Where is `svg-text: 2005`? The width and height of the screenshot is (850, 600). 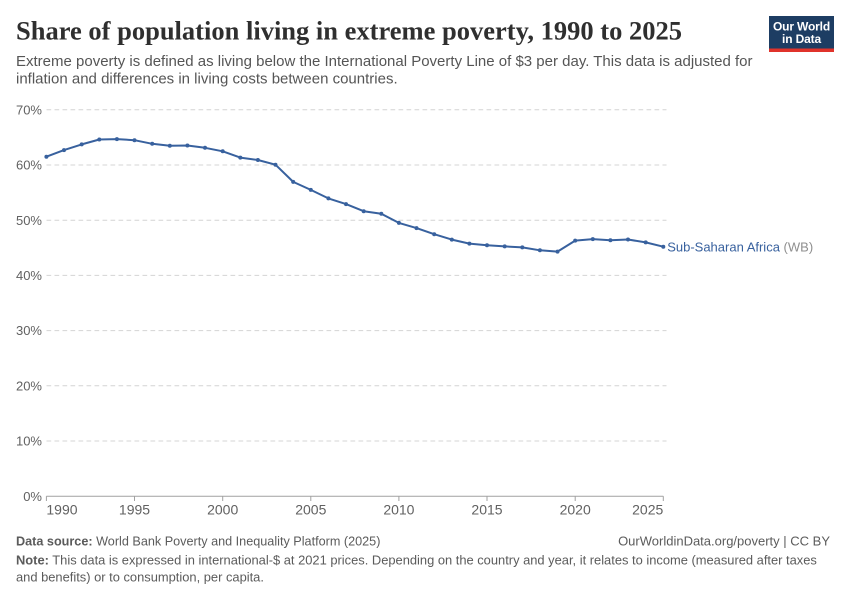 svg-text: 2005 is located at coordinates (310, 510).